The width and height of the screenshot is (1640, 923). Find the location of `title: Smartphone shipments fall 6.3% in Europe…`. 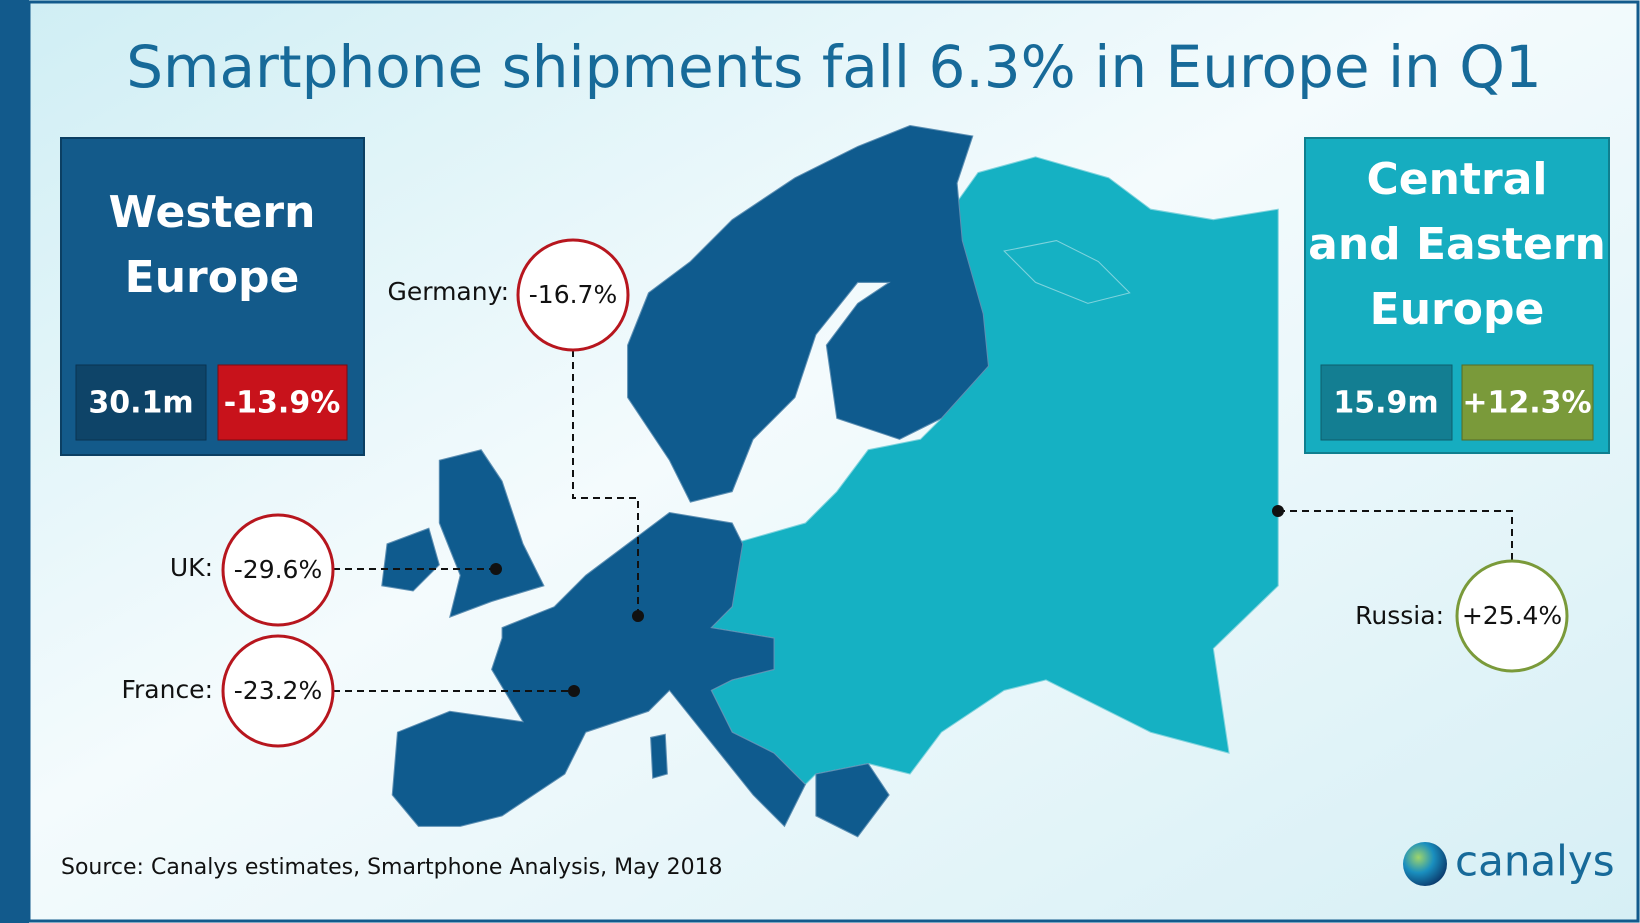

title: Smartphone shipments fall 6.3% in Europe… is located at coordinates (834, 67).